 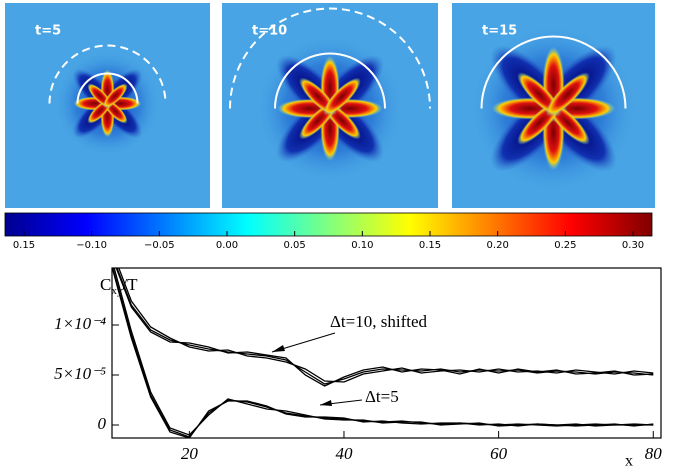 I want to click on y-tick-label: 5×10⁻⁵, so click(x=80, y=373).